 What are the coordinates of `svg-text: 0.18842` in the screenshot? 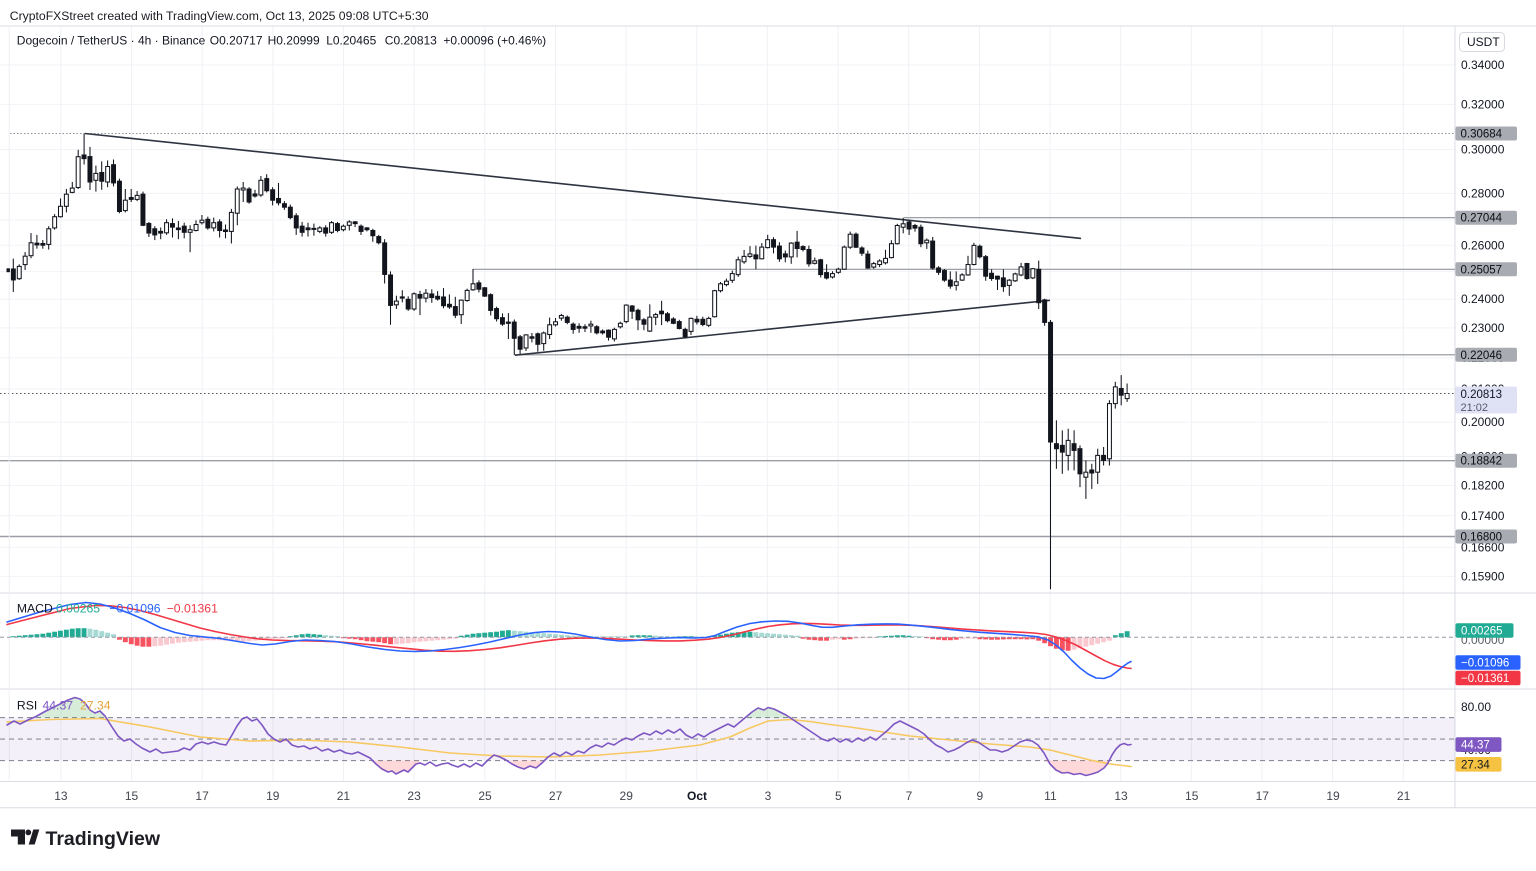 It's located at (1482, 462).